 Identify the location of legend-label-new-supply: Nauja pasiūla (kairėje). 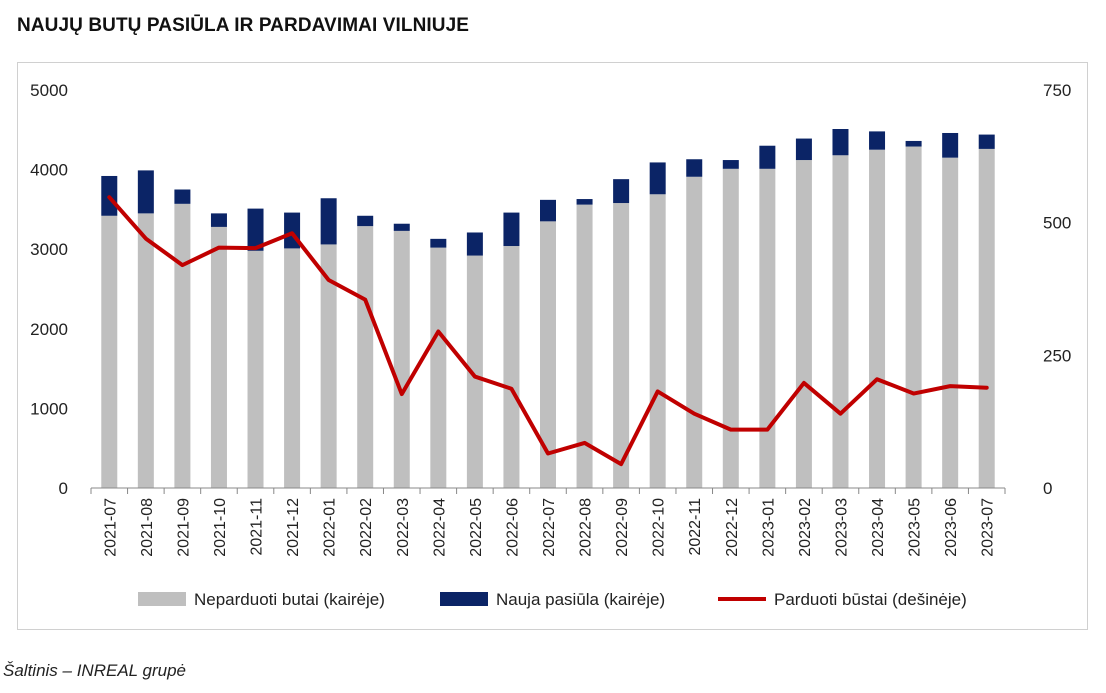
(580, 599).